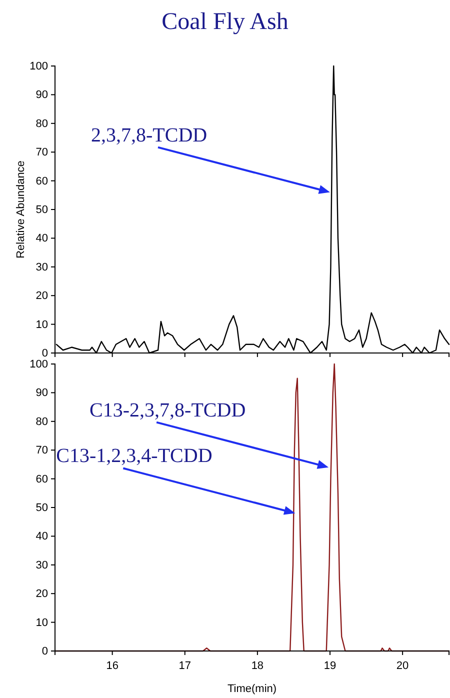 The image size is (450, 698). Describe the element at coordinates (185, 666) in the screenshot. I see `x-tick-label: 17` at that location.